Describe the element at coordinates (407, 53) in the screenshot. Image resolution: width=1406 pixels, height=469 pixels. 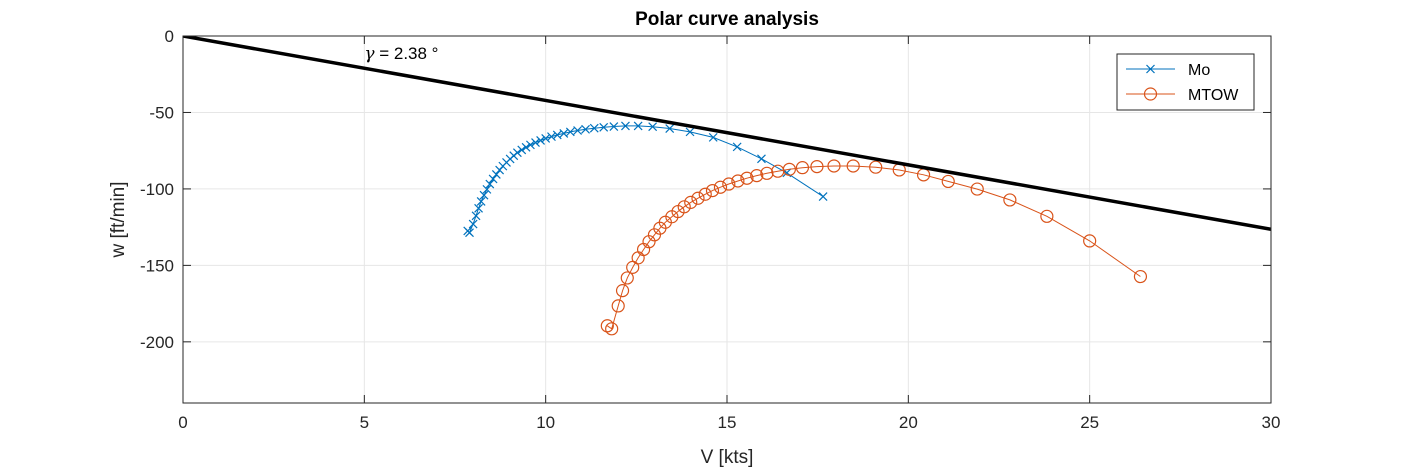
I see `gamma-value: = 2.38 °` at that location.